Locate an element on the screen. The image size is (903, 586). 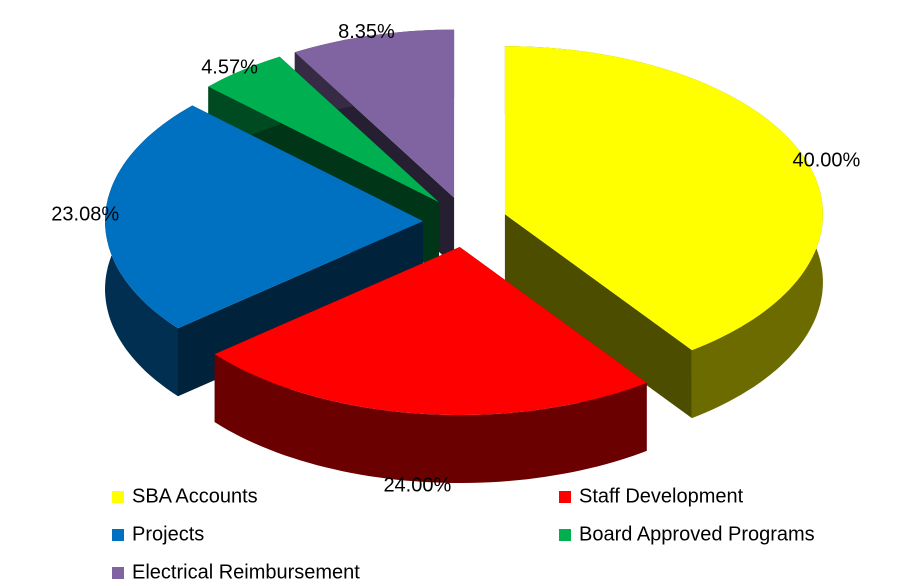
data-label: 23.08% is located at coordinates (85, 215).